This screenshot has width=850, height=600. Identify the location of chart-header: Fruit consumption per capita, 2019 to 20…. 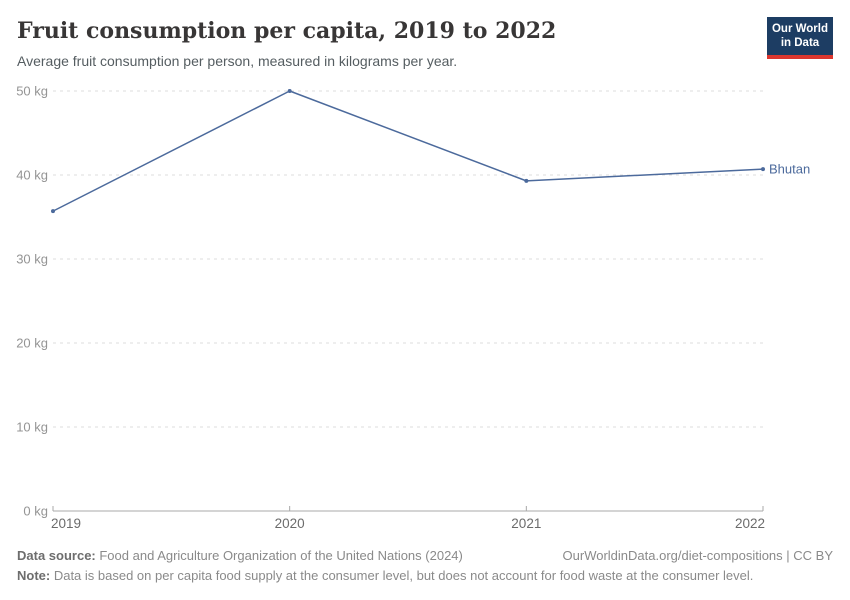
(425, 35).